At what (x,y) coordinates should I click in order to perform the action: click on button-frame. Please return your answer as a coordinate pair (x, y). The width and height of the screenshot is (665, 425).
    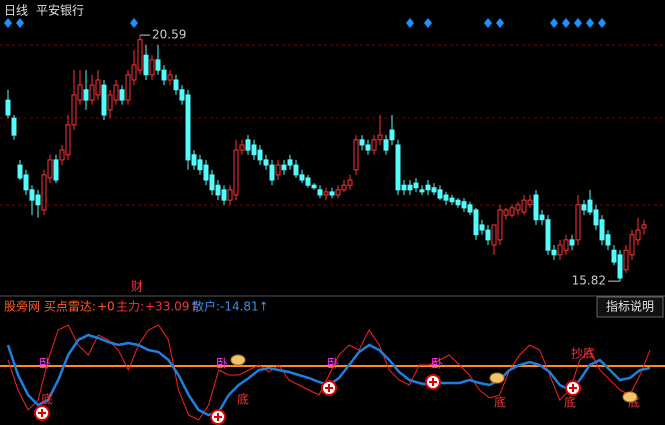
    Looking at the image, I should click on (630, 307).